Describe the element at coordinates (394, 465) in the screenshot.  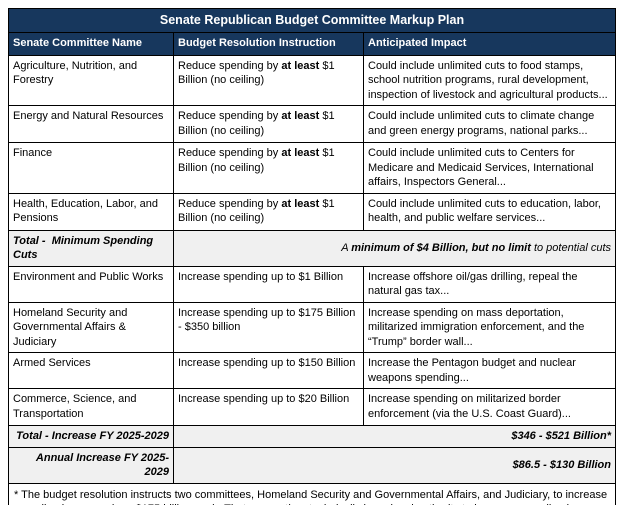
I see `annual-increase-value: $86.5 - $130 Billion` at that location.